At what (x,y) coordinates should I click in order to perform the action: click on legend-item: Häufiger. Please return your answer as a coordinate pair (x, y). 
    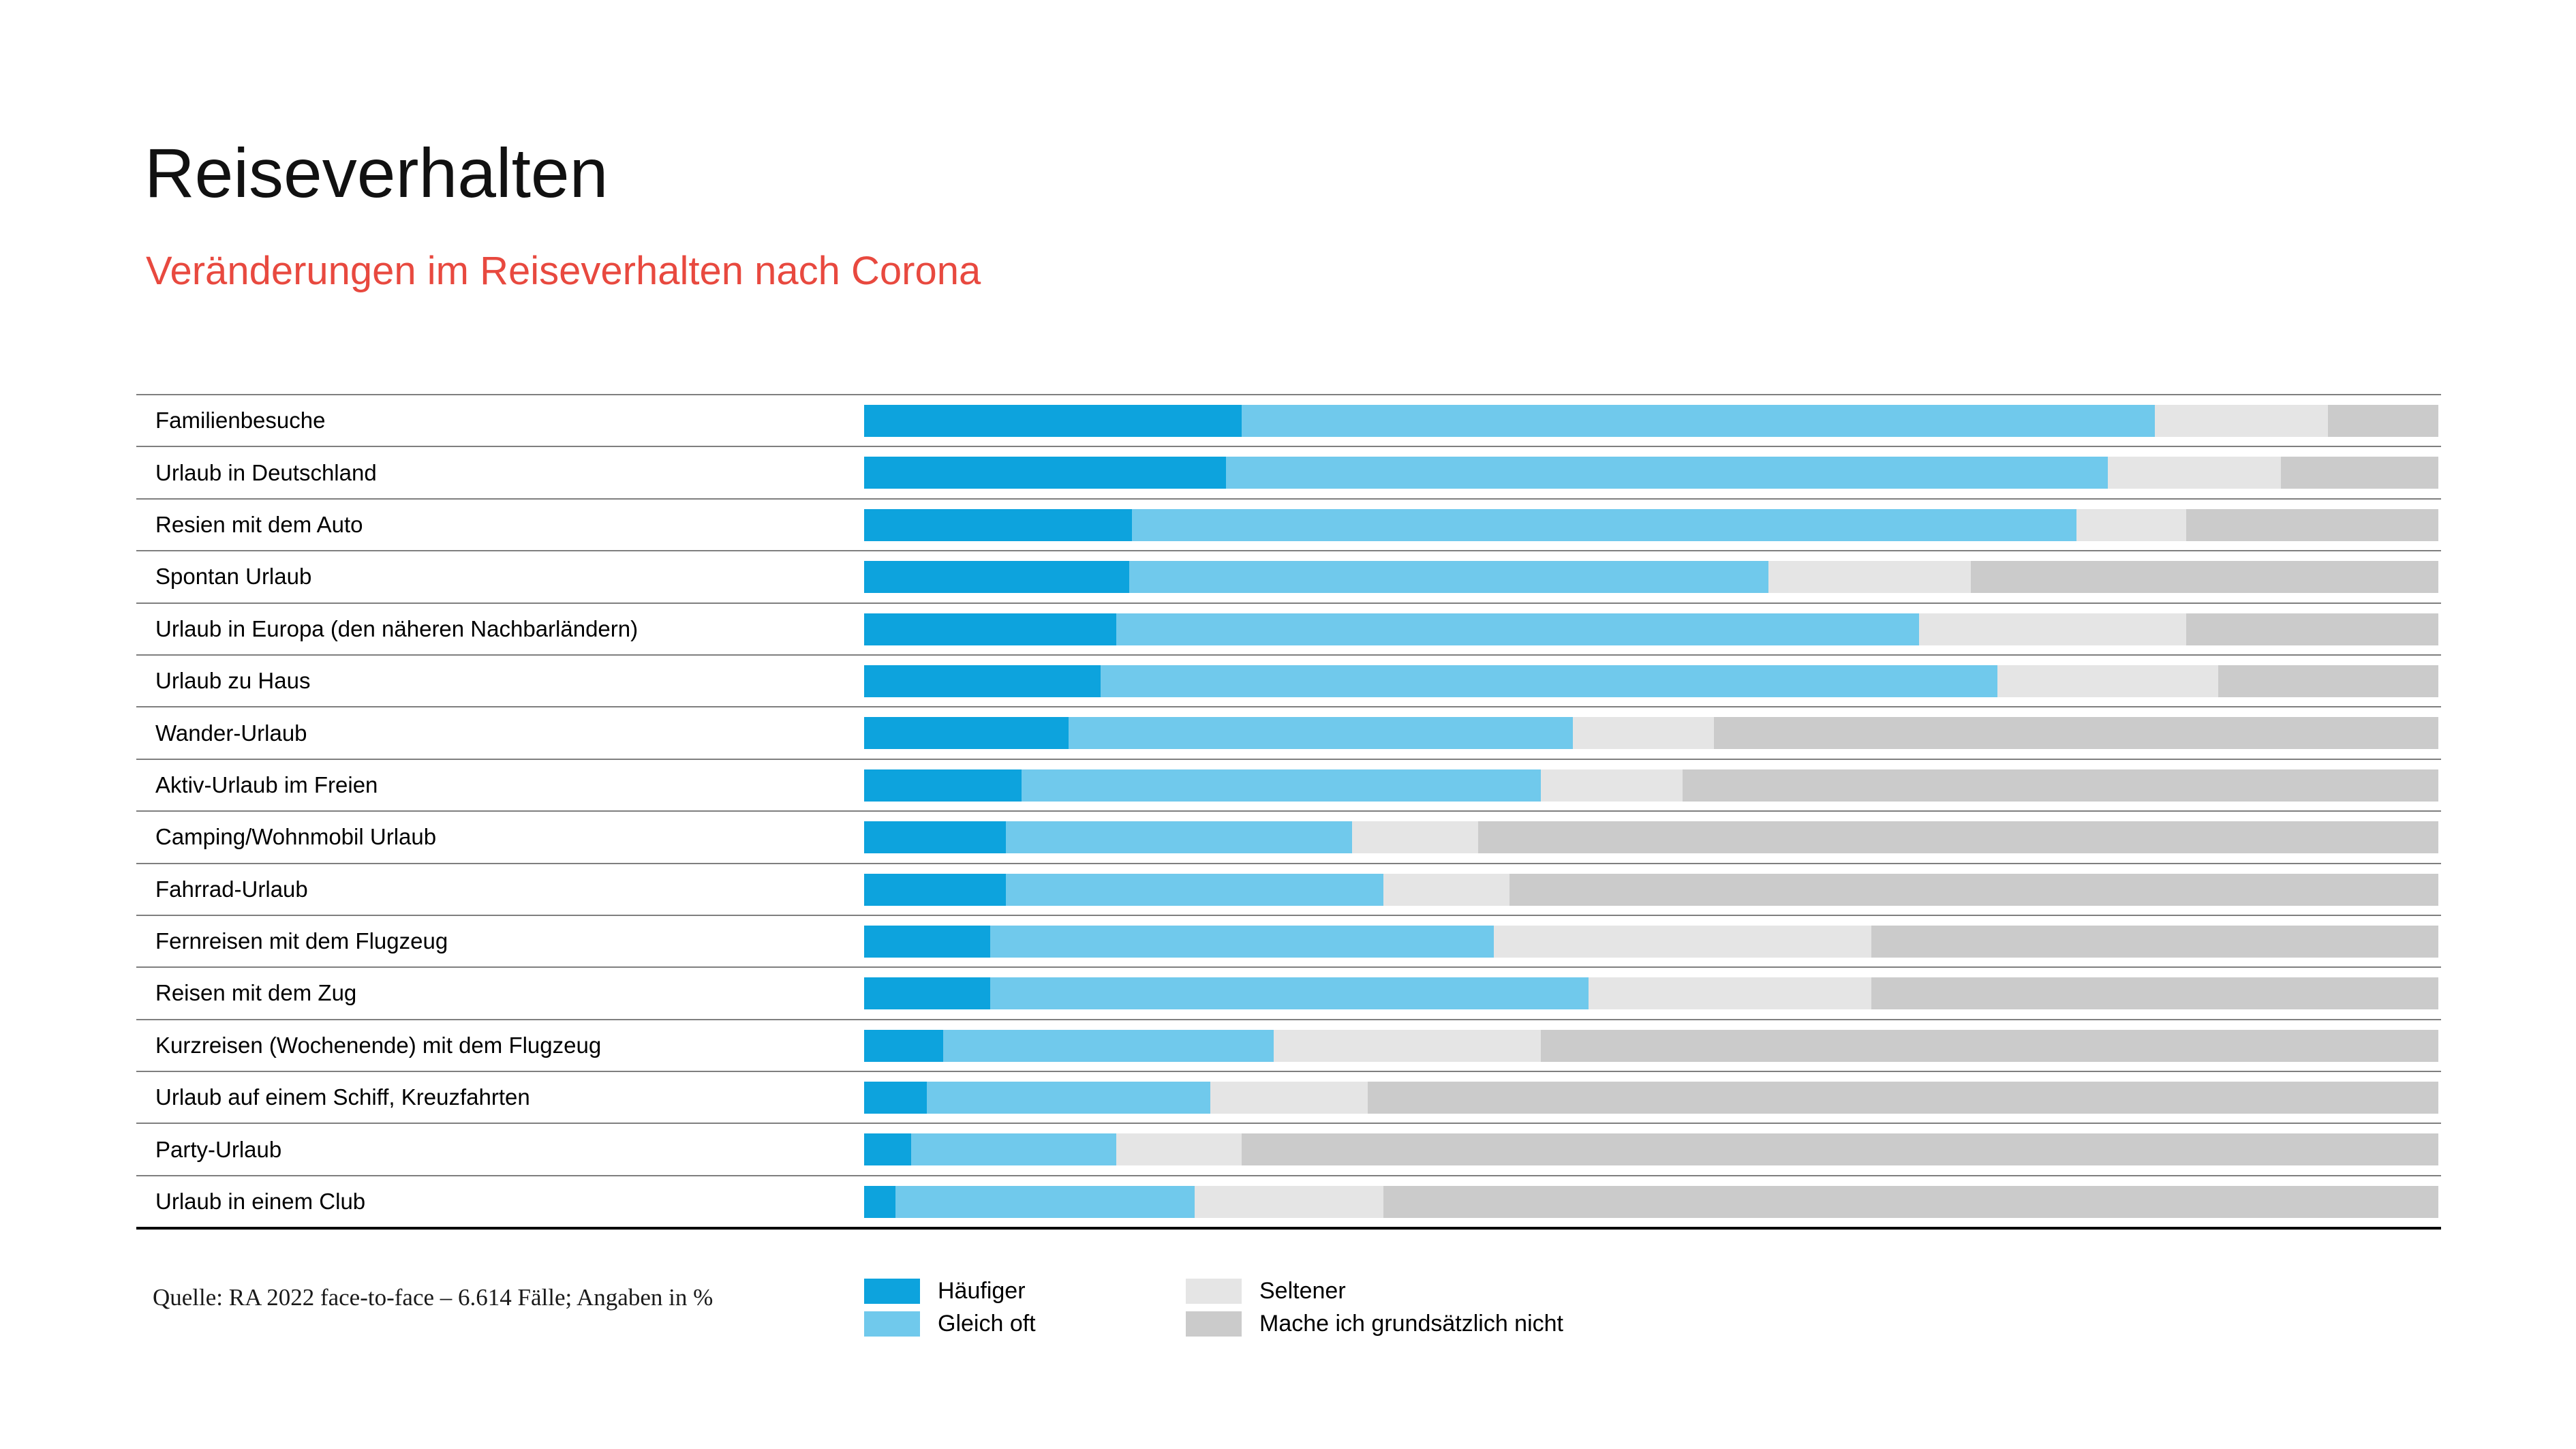
    Looking at the image, I should click on (1025, 1291).